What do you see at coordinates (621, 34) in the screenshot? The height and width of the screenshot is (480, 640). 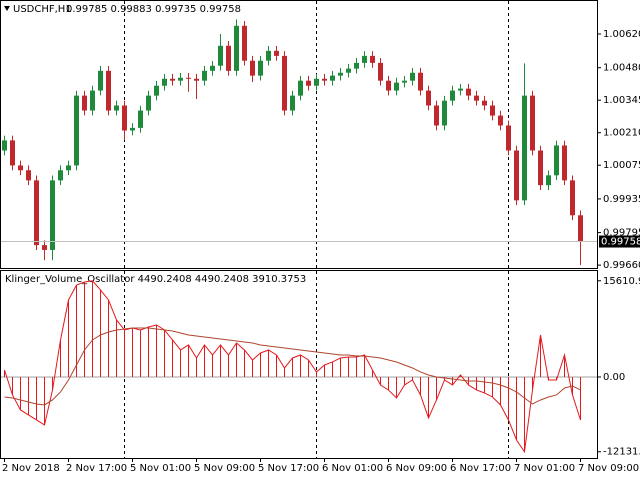 I see `y-tick-label: 1.00620` at bounding box center [621, 34].